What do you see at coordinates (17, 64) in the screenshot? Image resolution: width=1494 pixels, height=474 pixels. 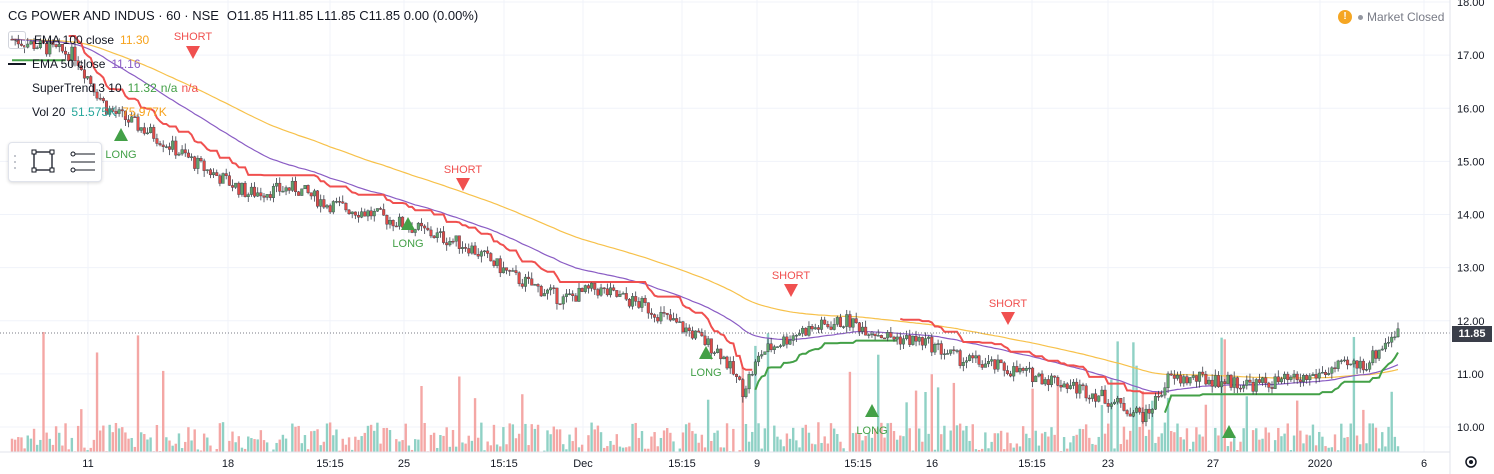 I see `indicator-line-icon` at bounding box center [17, 64].